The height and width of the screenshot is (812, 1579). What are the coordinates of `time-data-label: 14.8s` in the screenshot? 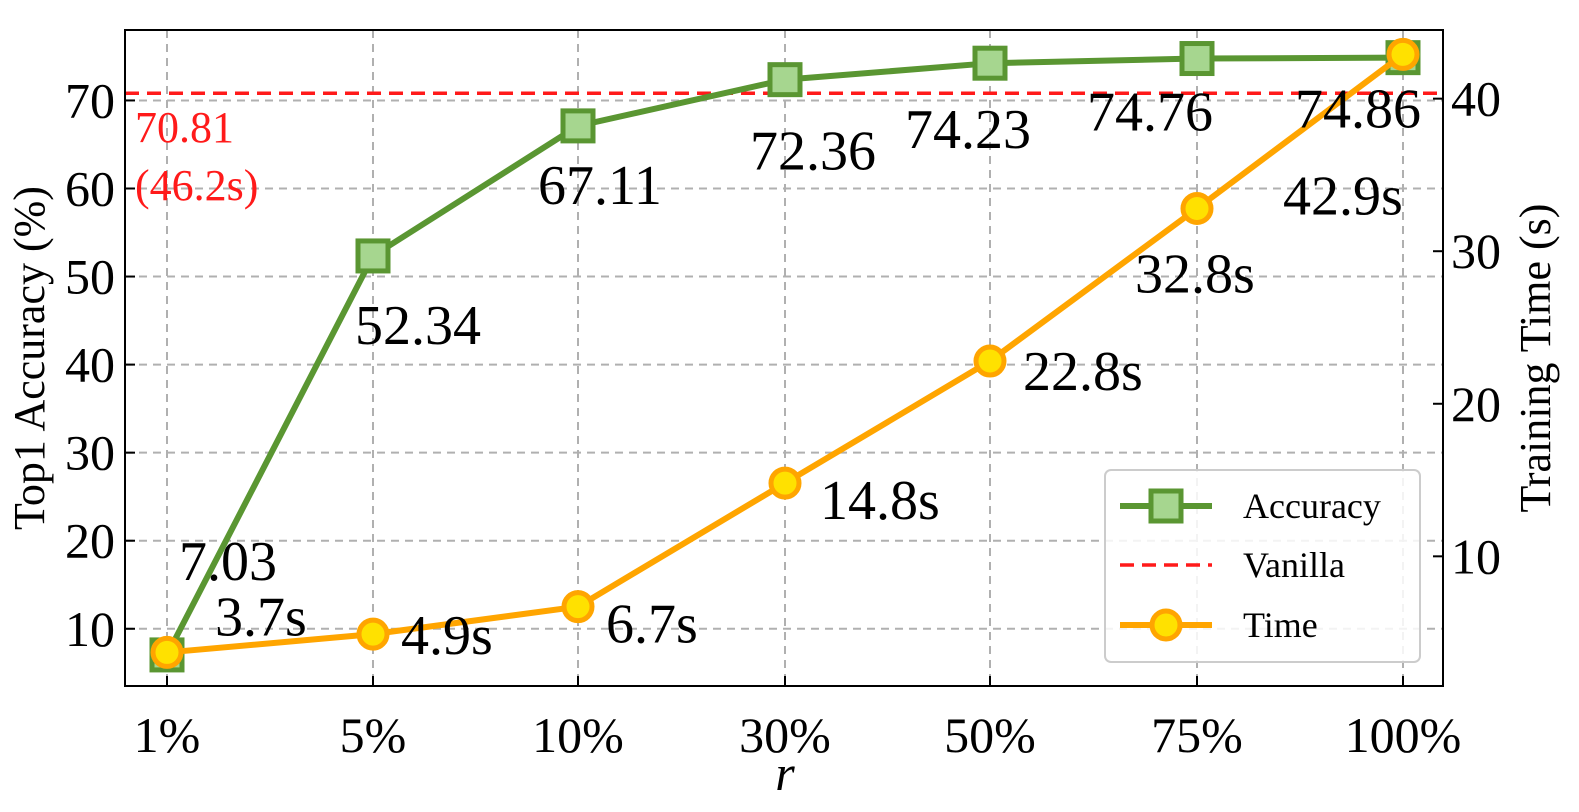 It's located at (880, 501).